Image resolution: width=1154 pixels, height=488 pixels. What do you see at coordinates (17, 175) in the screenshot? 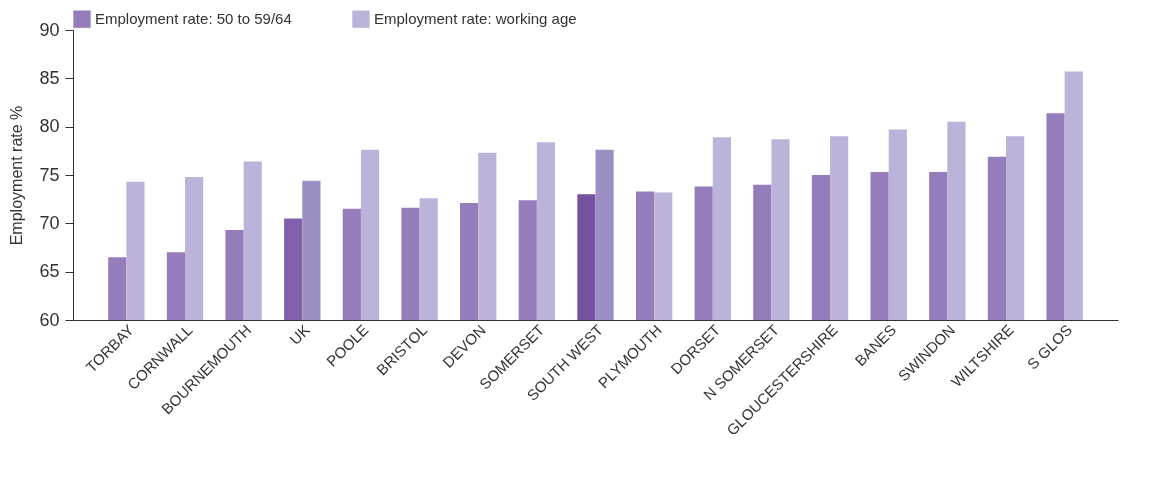
I see `y-axis-title: Employment rate %` at bounding box center [17, 175].